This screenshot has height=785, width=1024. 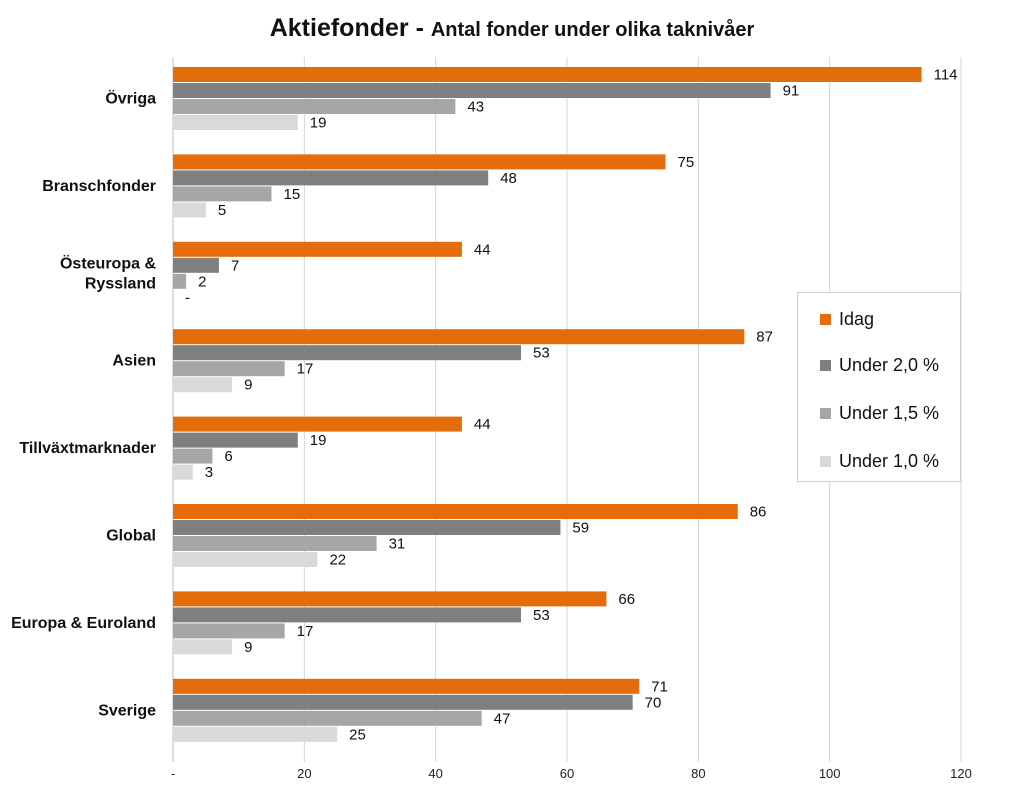 I want to click on chart-title-main: Aktiefonder, so click(x=339, y=28).